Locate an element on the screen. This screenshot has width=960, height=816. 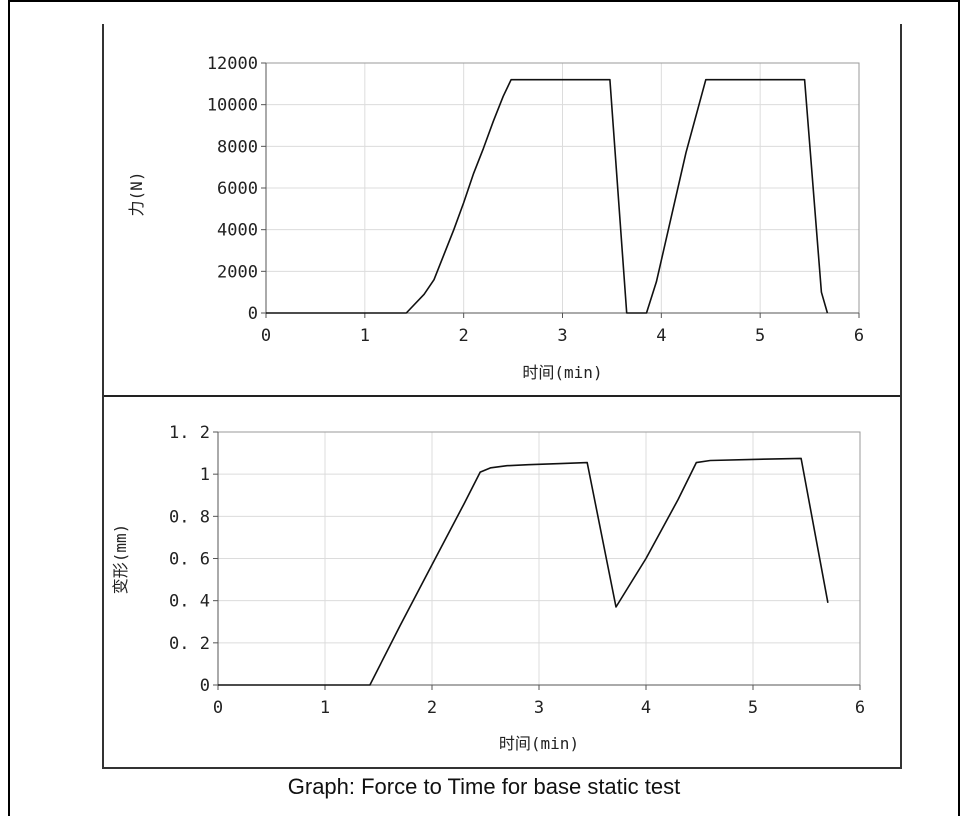
y-axis-label: 力(N) is located at coordinates (136, 194).